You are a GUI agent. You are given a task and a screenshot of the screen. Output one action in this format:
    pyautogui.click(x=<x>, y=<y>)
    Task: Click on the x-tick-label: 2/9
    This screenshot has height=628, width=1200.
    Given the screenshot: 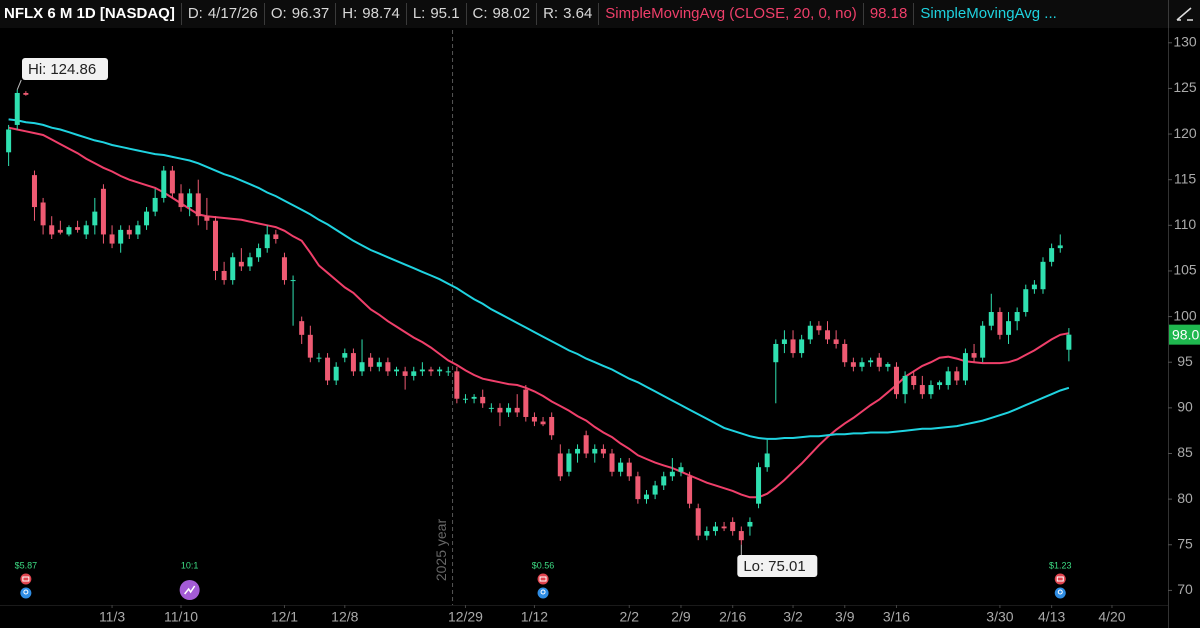 What is the action you would take?
    pyautogui.click(x=681, y=617)
    